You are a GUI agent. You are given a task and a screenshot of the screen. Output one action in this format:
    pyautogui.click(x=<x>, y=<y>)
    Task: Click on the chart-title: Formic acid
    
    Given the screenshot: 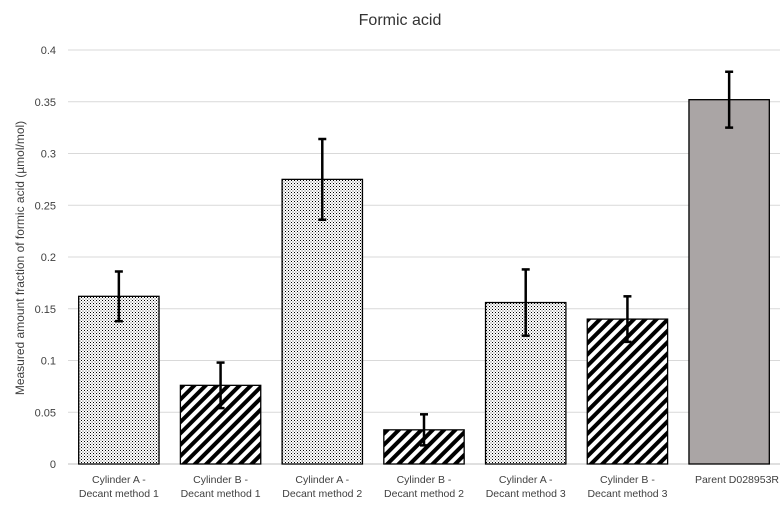 What is the action you would take?
    pyautogui.click(x=400, y=20)
    